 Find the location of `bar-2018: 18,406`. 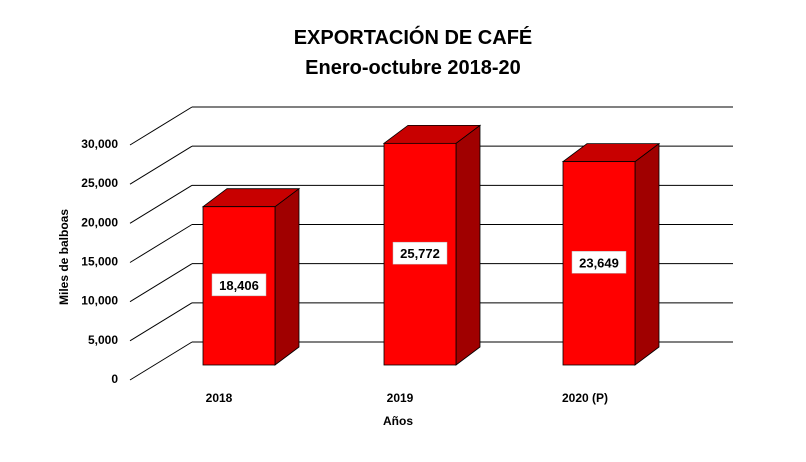

bar-2018: 18,406 is located at coordinates (251, 276).